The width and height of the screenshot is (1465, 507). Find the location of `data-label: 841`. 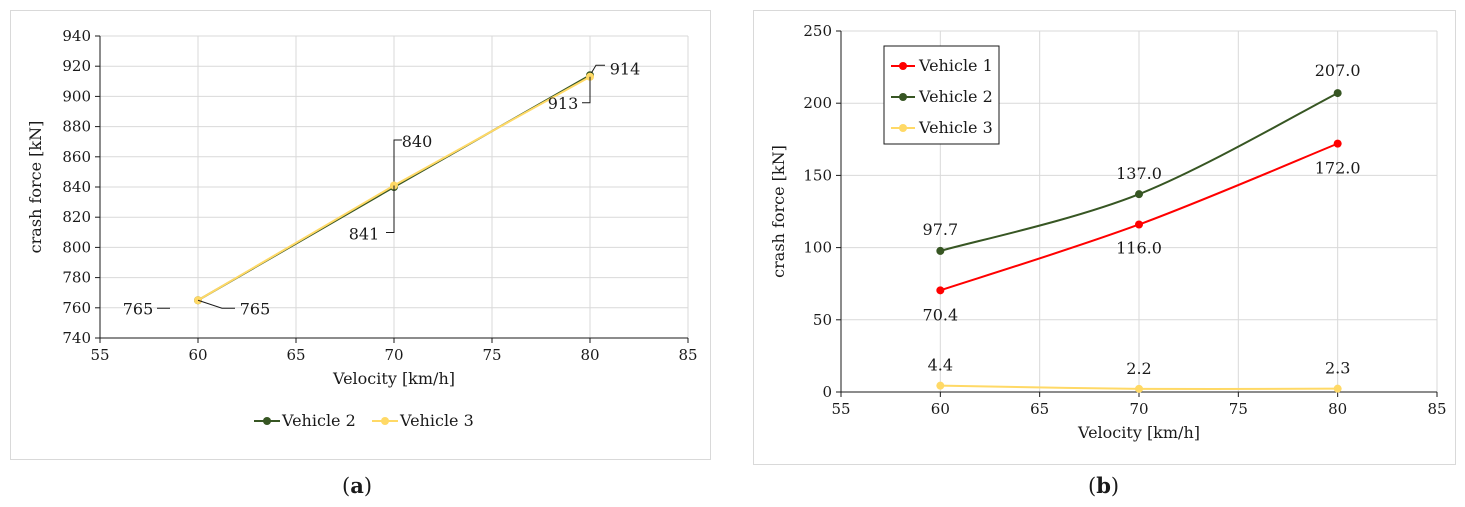

data-label: 841 is located at coordinates (364, 233).